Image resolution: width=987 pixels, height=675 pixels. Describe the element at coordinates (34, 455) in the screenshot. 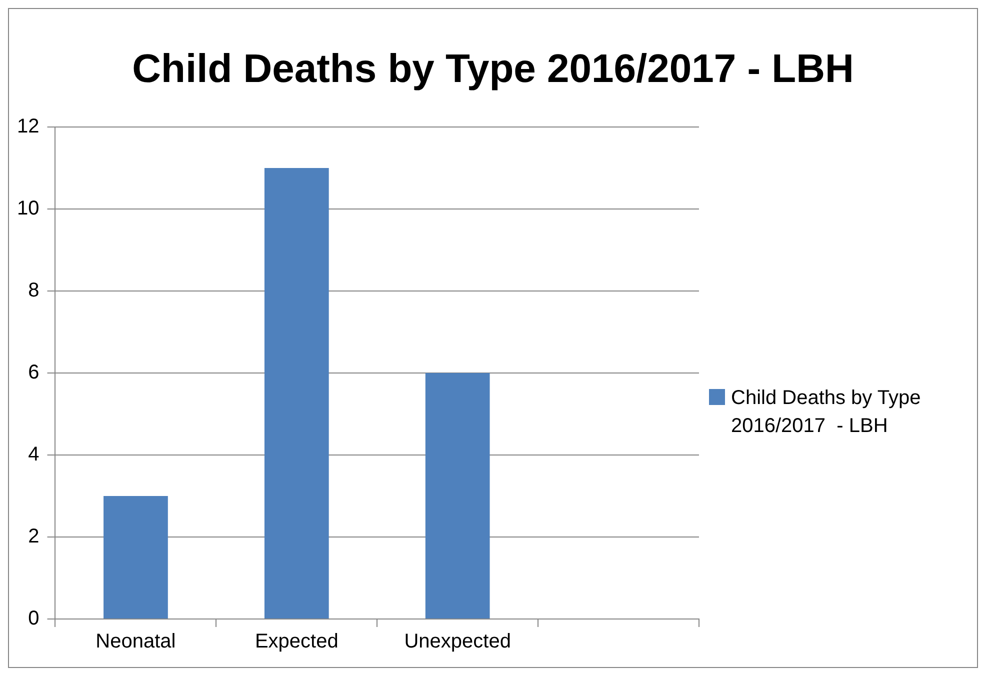

I see `y-tick-label: 4` at that location.